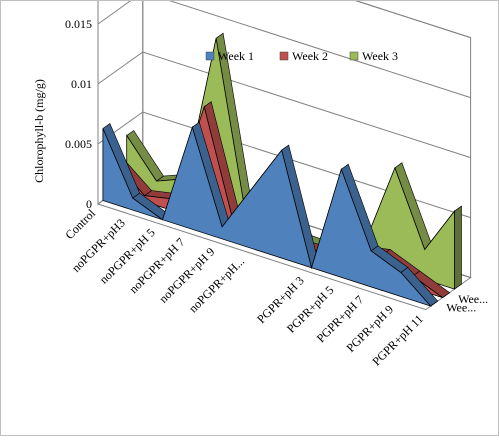  I want to click on series-1-end-cap, so click(434, 303).